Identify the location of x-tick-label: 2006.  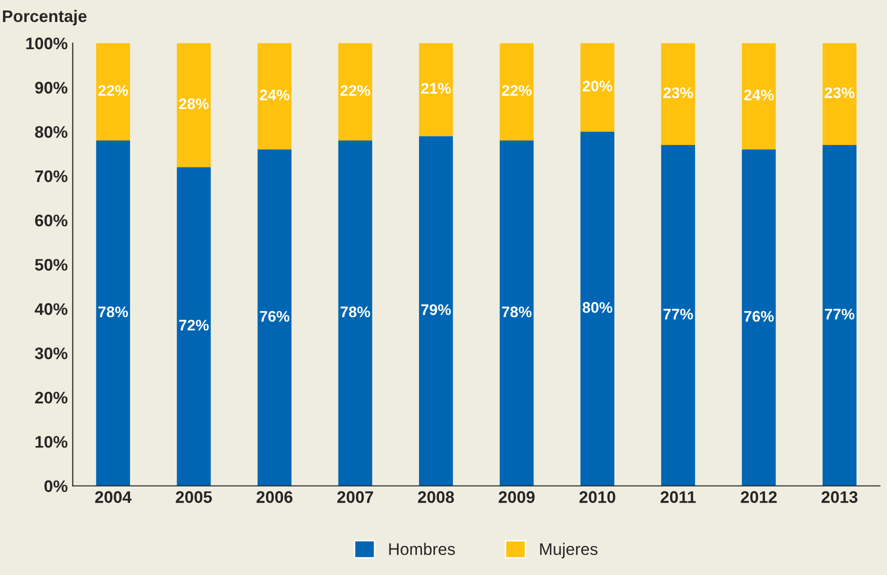
(274, 497).